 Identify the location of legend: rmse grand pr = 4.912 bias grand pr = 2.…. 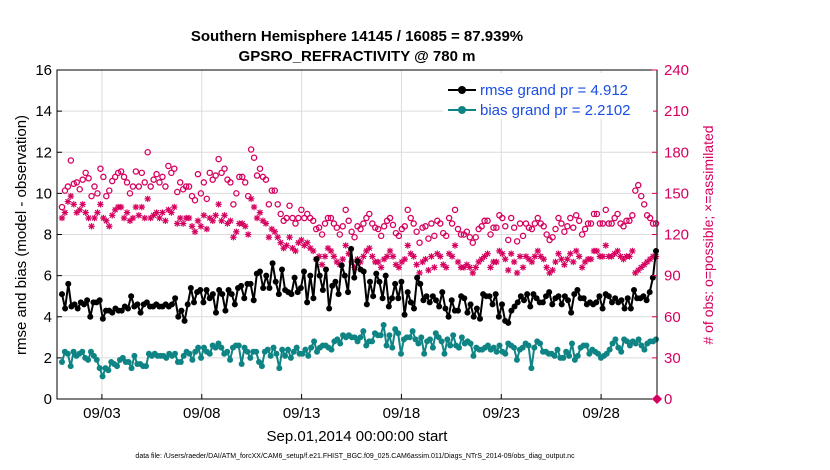
(548, 96).